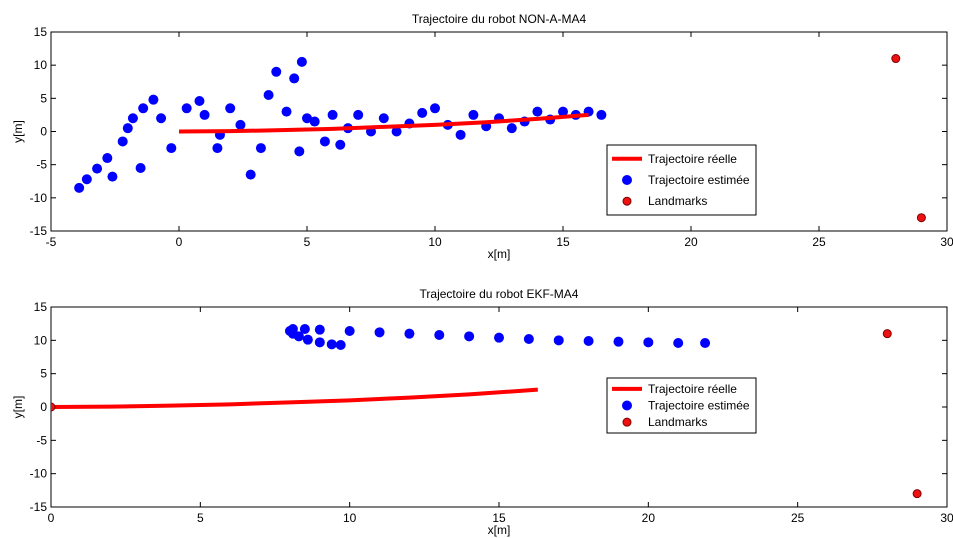  Describe the element at coordinates (43, 407) in the screenshot. I see `y-tick-label: 0` at that location.